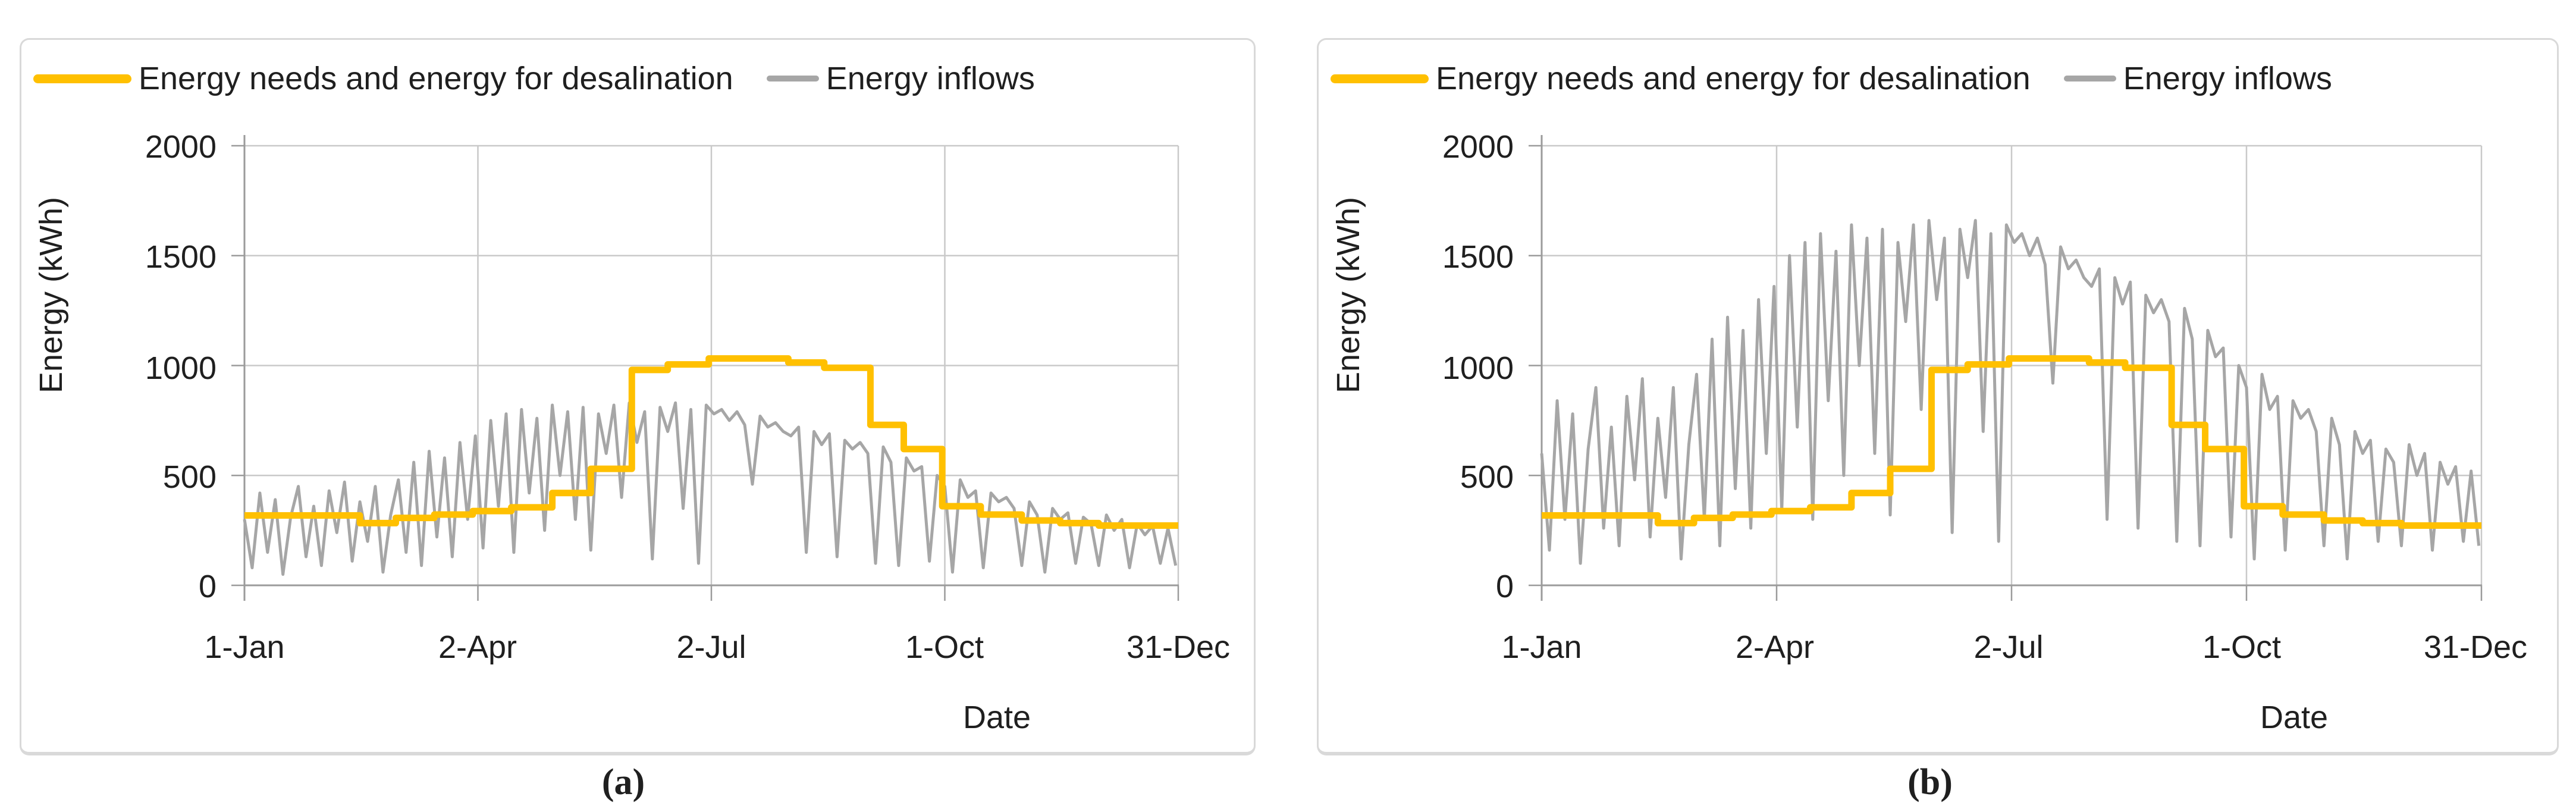 The height and width of the screenshot is (809, 2576). Describe the element at coordinates (1930, 782) in the screenshot. I see `subfigure-caption-b: (b)` at that location.